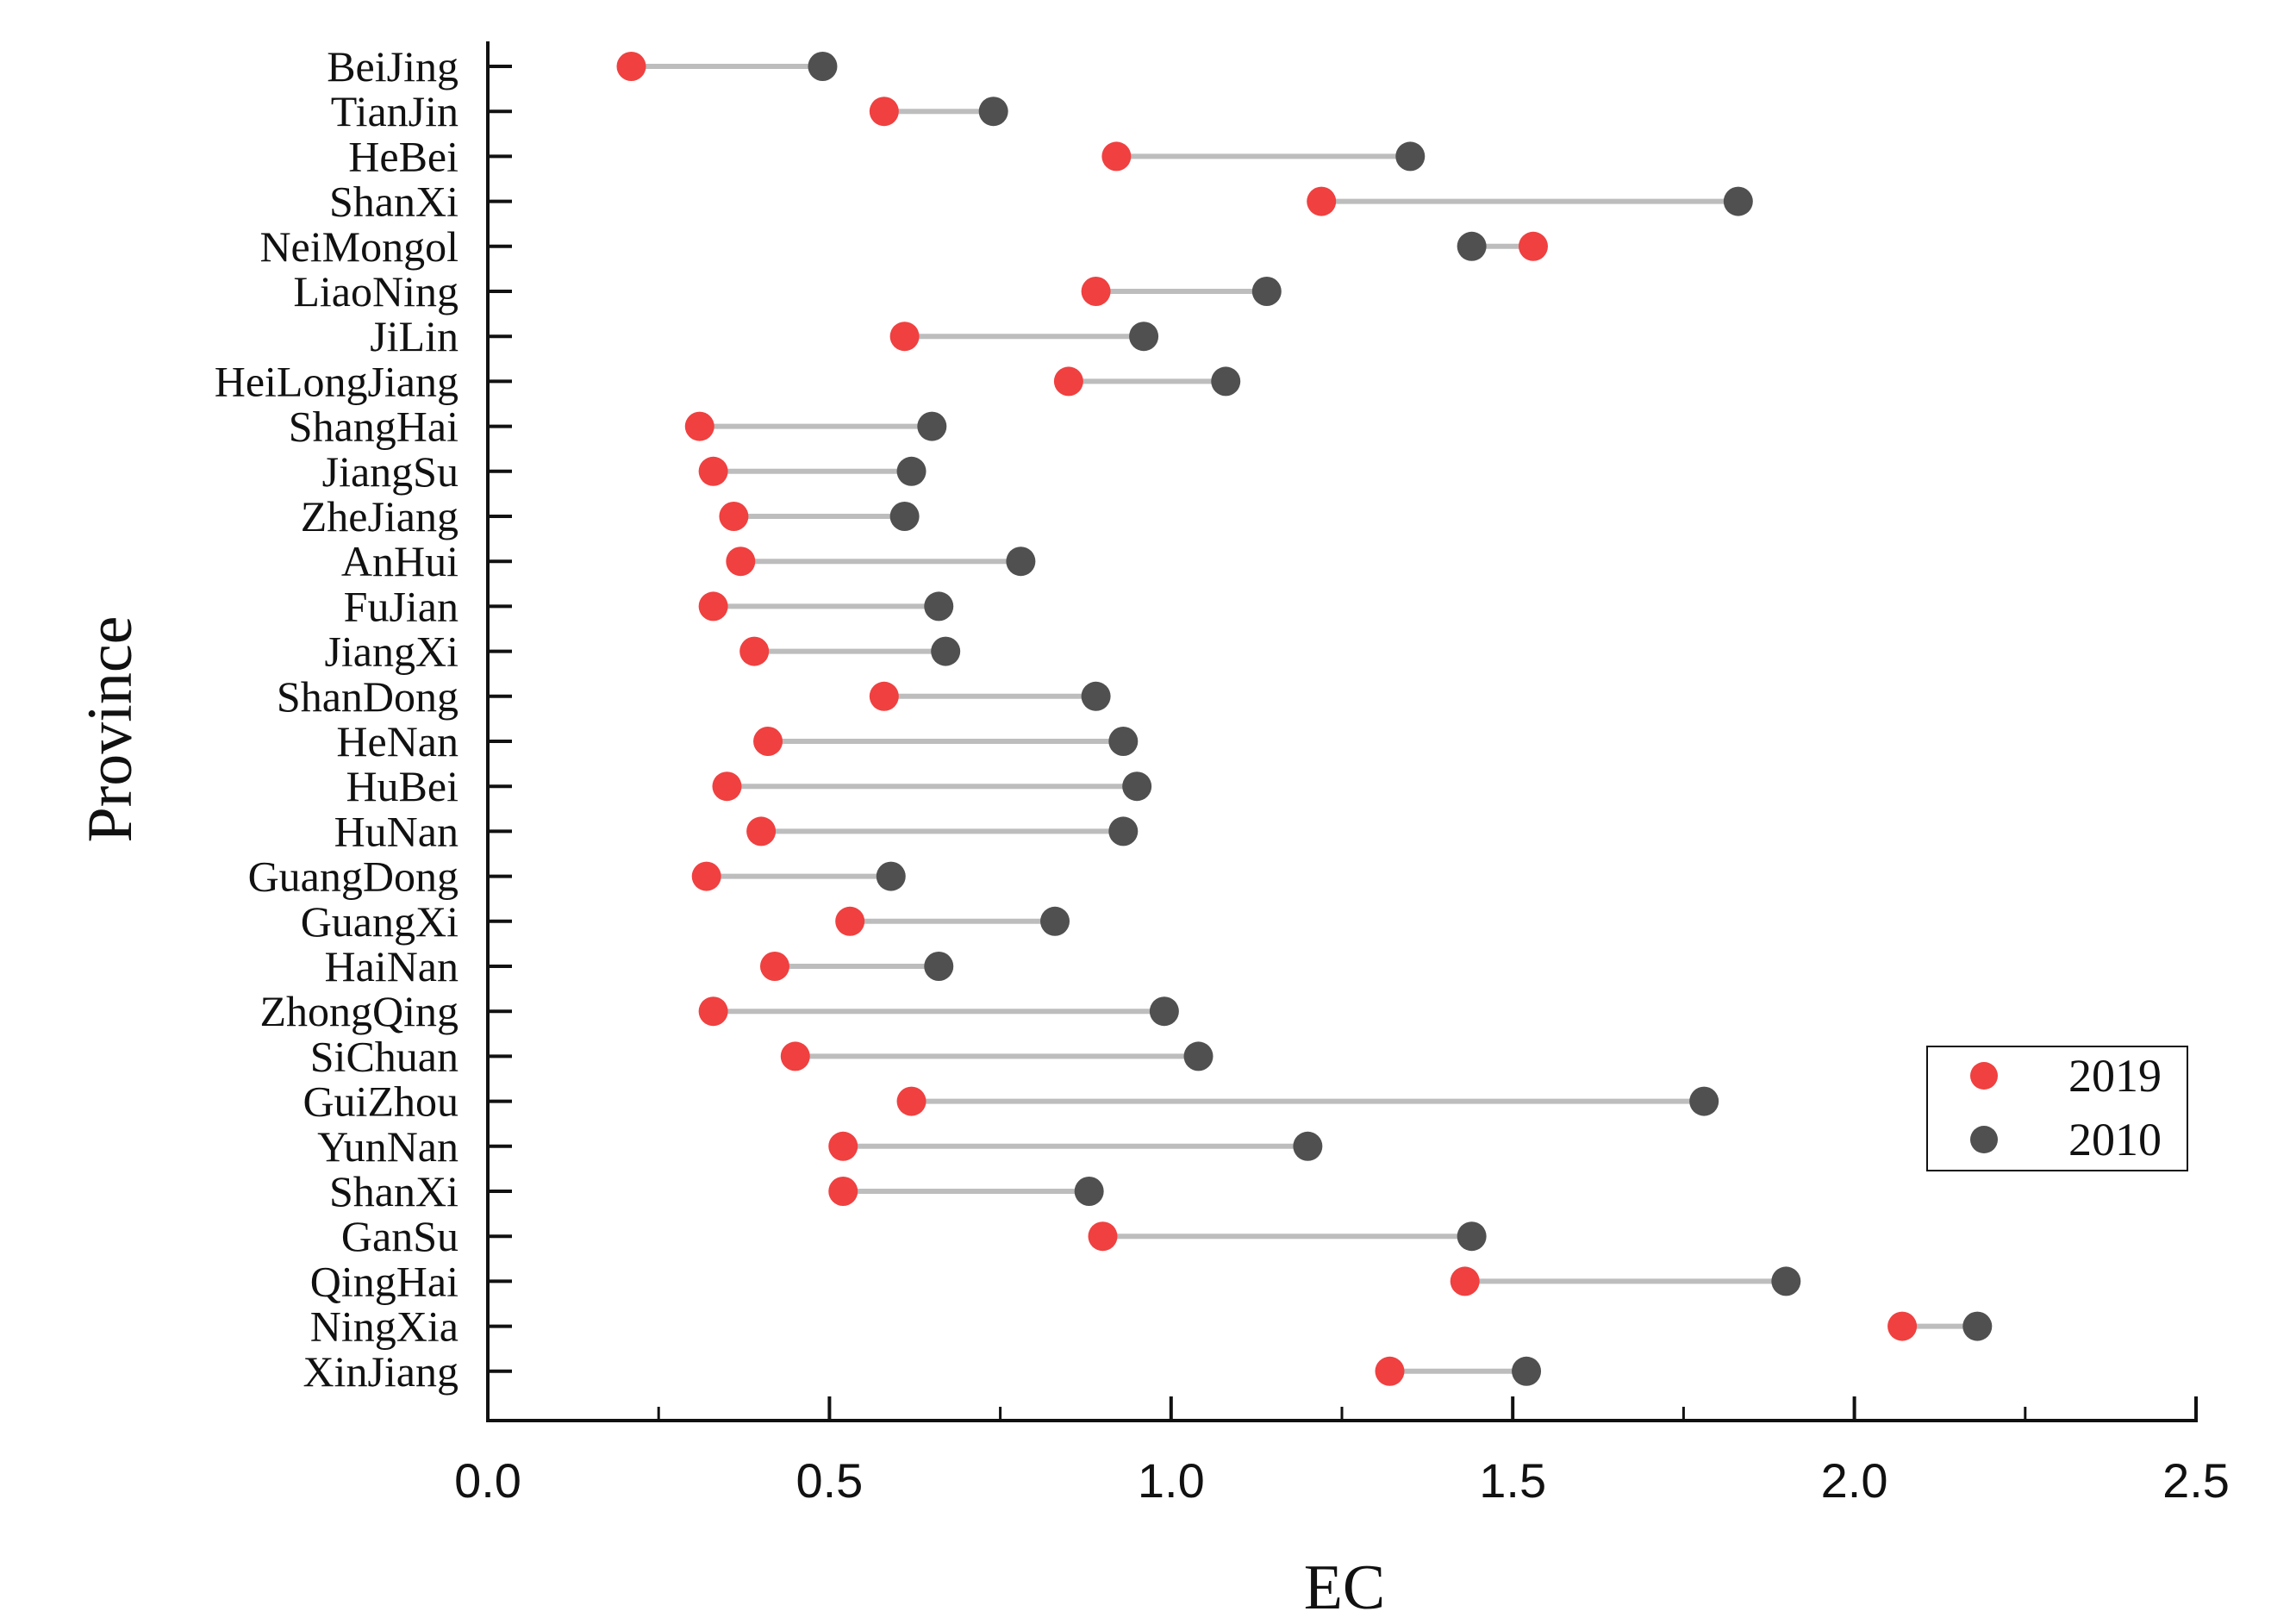  Describe the element at coordinates (403, 156) in the screenshot. I see `y-tick-label: HeBei` at that location.